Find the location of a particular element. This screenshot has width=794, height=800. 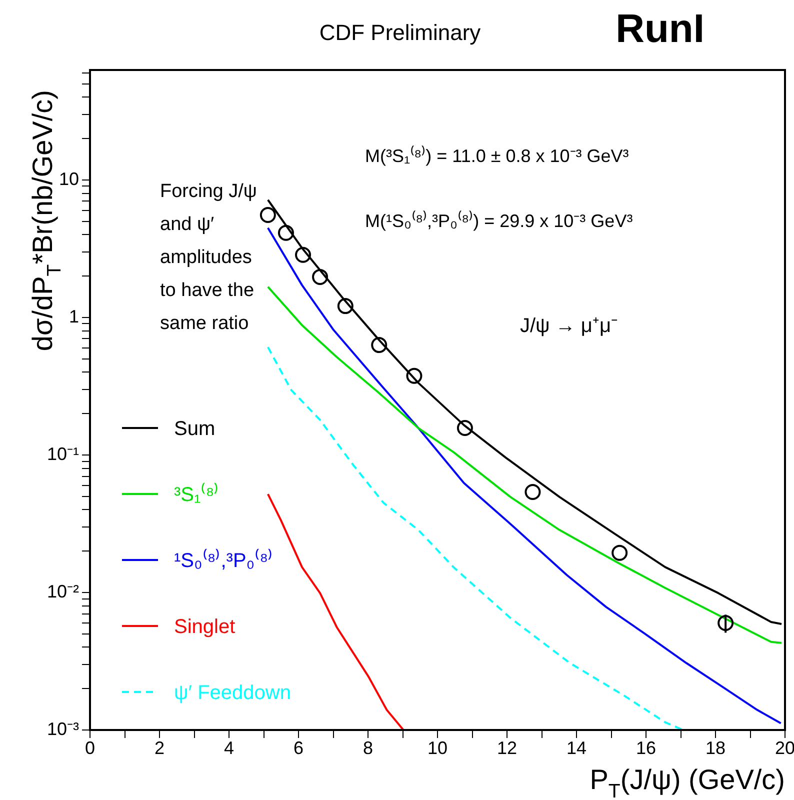

x-tick-label: 14 is located at coordinates (576, 748).